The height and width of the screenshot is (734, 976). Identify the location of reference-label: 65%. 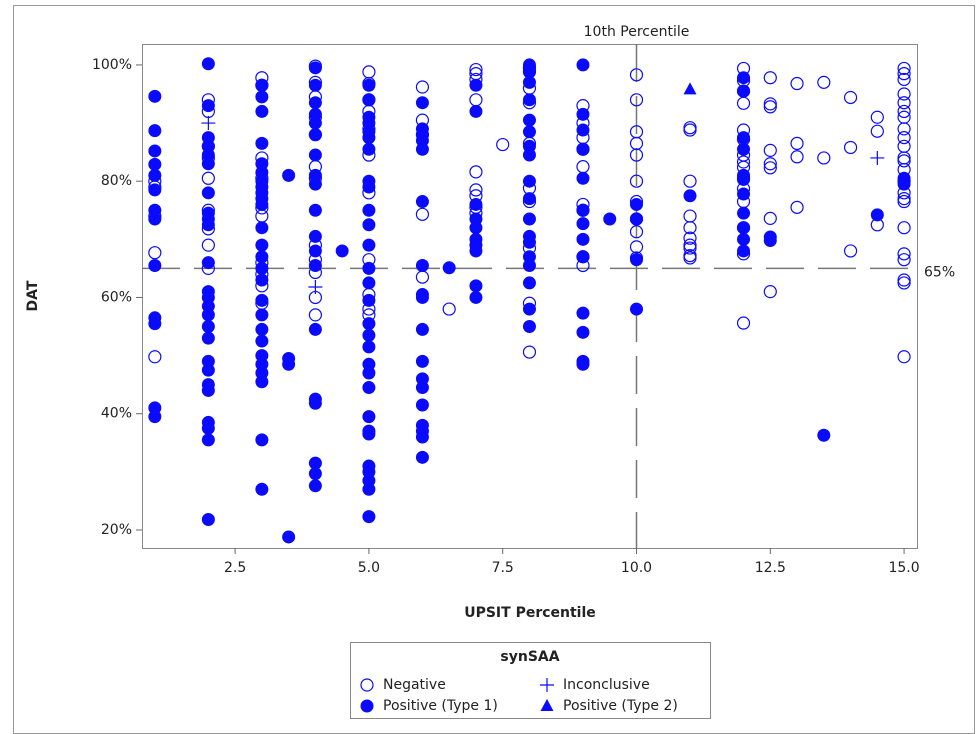
(939, 272).